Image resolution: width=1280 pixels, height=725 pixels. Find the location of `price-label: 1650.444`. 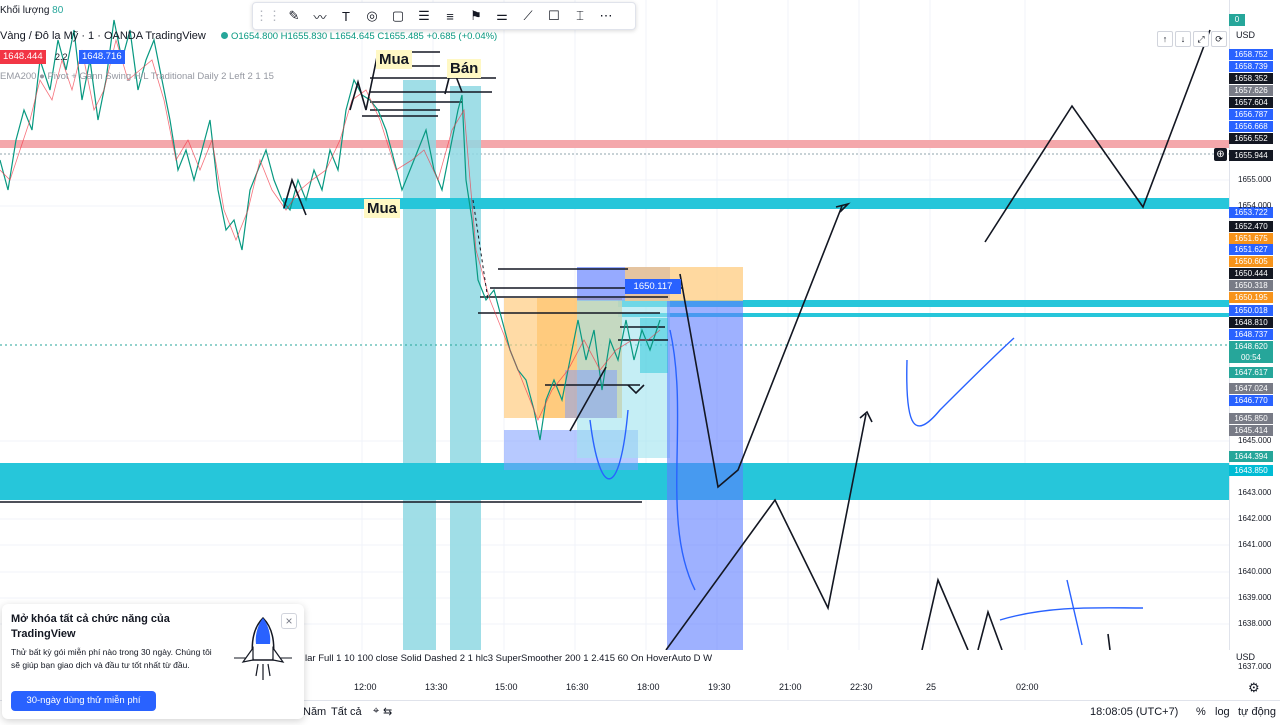

price-label: 1650.444 is located at coordinates (1251, 273).